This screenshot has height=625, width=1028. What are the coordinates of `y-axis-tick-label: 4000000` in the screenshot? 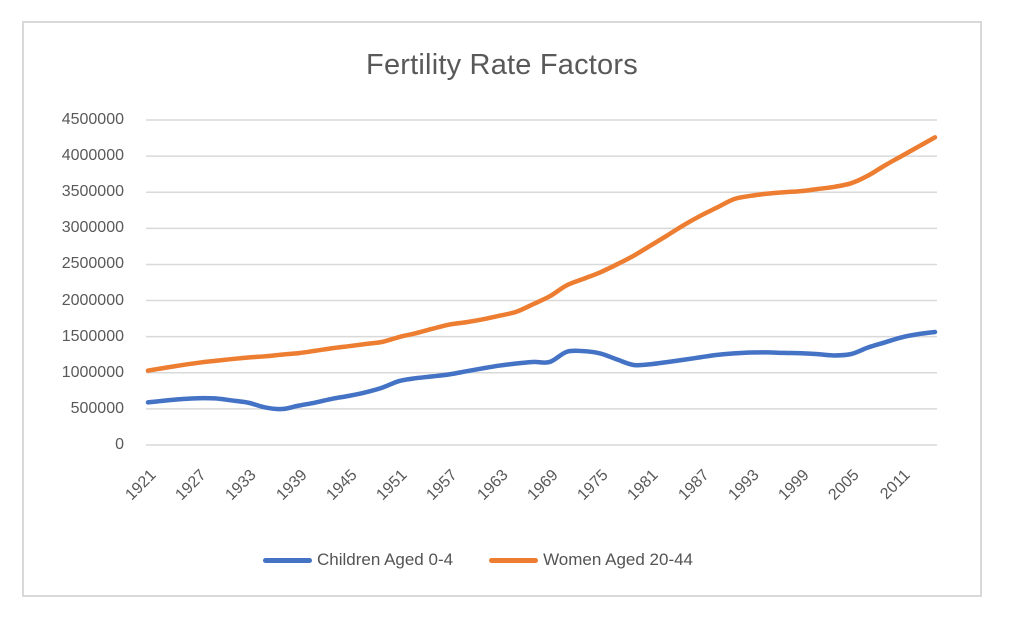 It's located at (92, 156).